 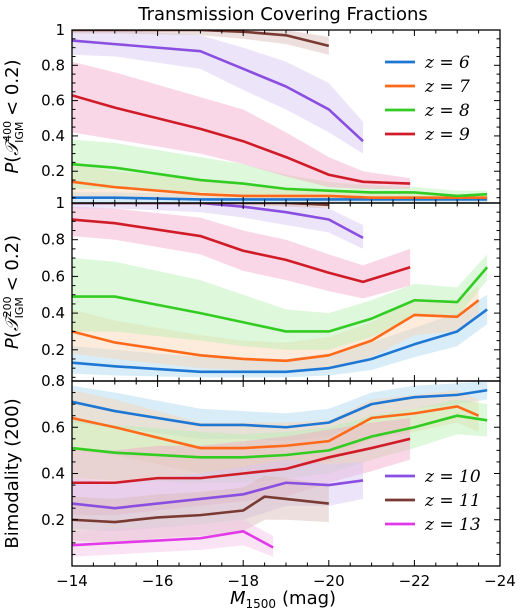 I want to click on x-tick-label: −18, so click(x=243, y=581).